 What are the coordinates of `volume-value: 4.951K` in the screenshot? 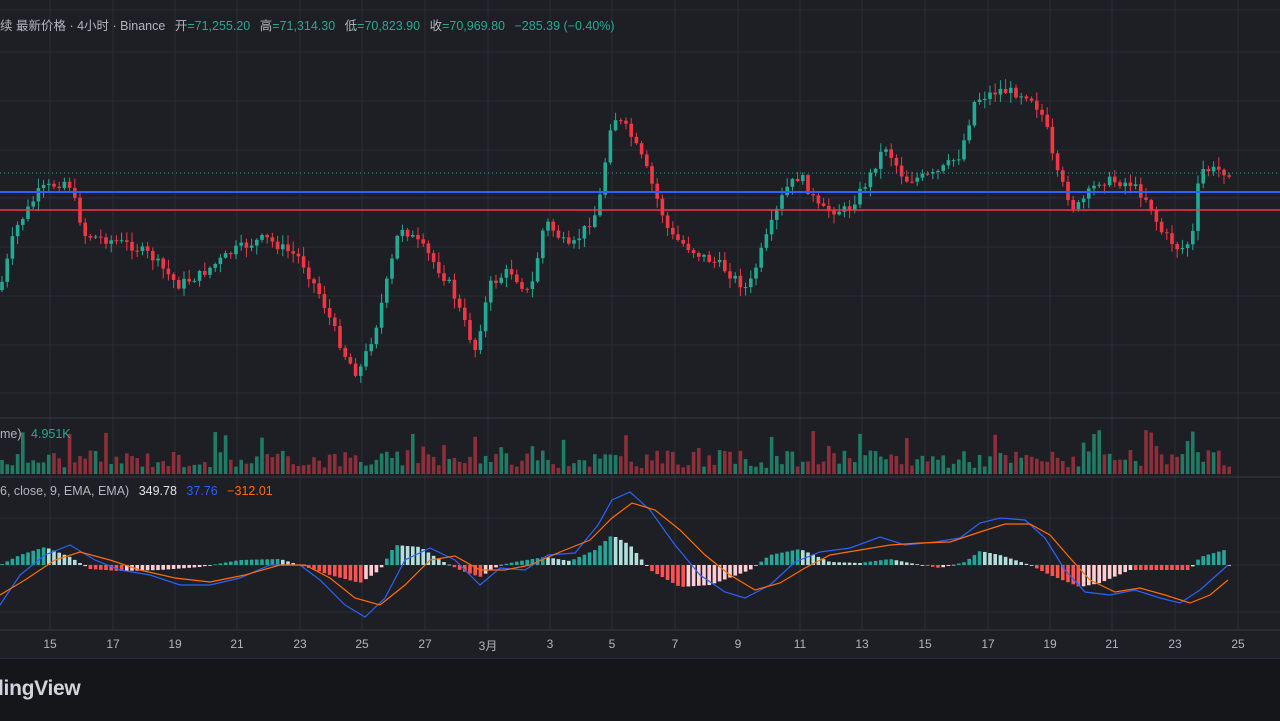 It's located at (51, 434).